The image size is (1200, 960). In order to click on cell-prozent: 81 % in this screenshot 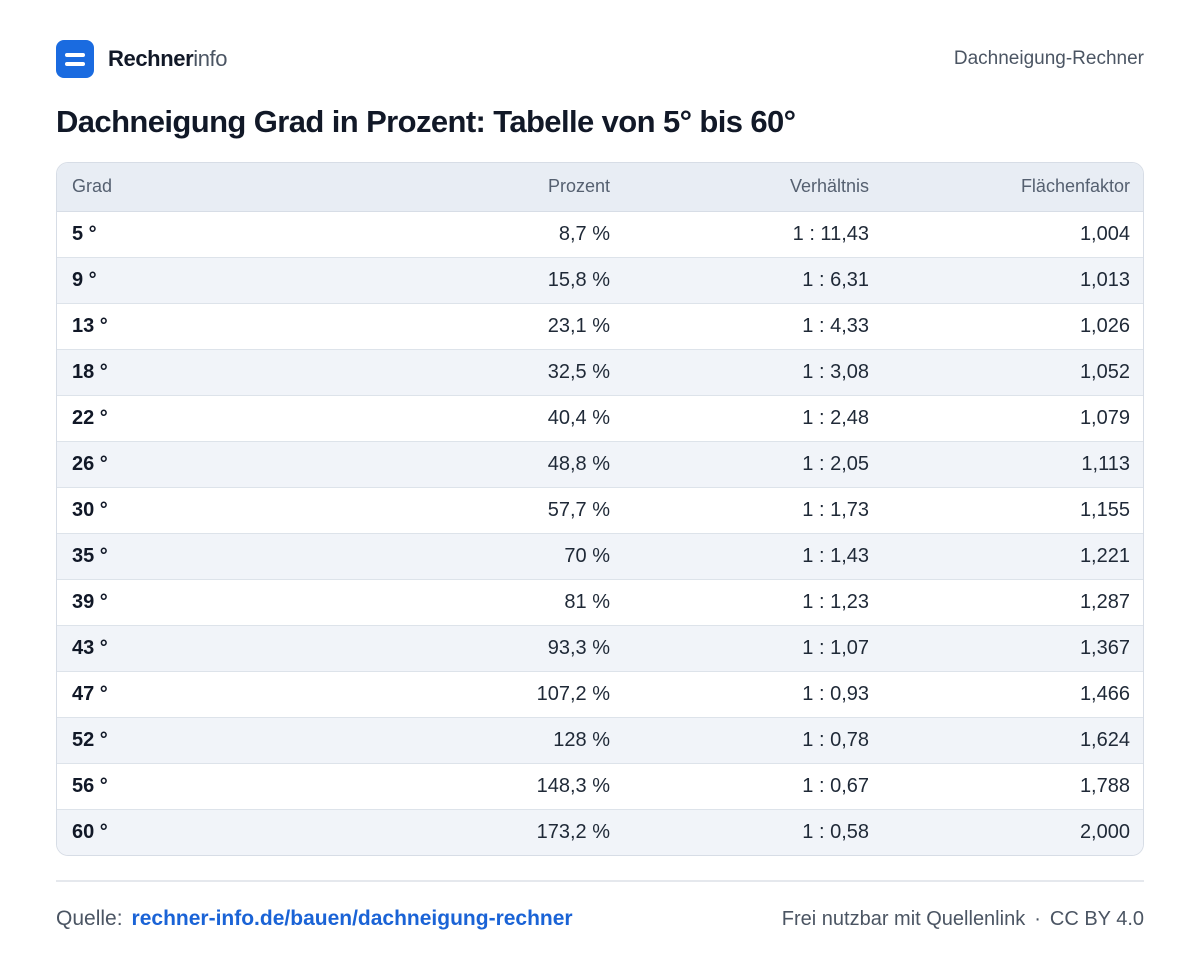, I will do `click(496, 601)`.